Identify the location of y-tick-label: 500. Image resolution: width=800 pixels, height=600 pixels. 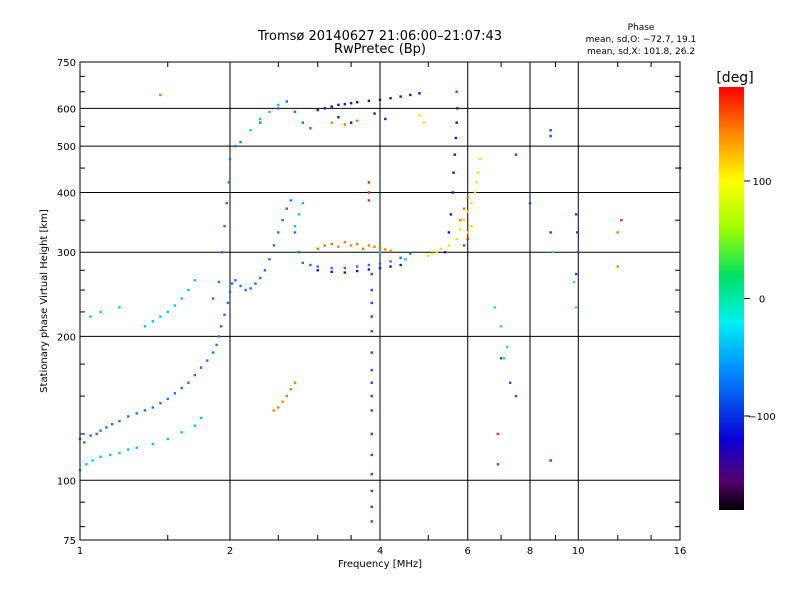
(66, 147).